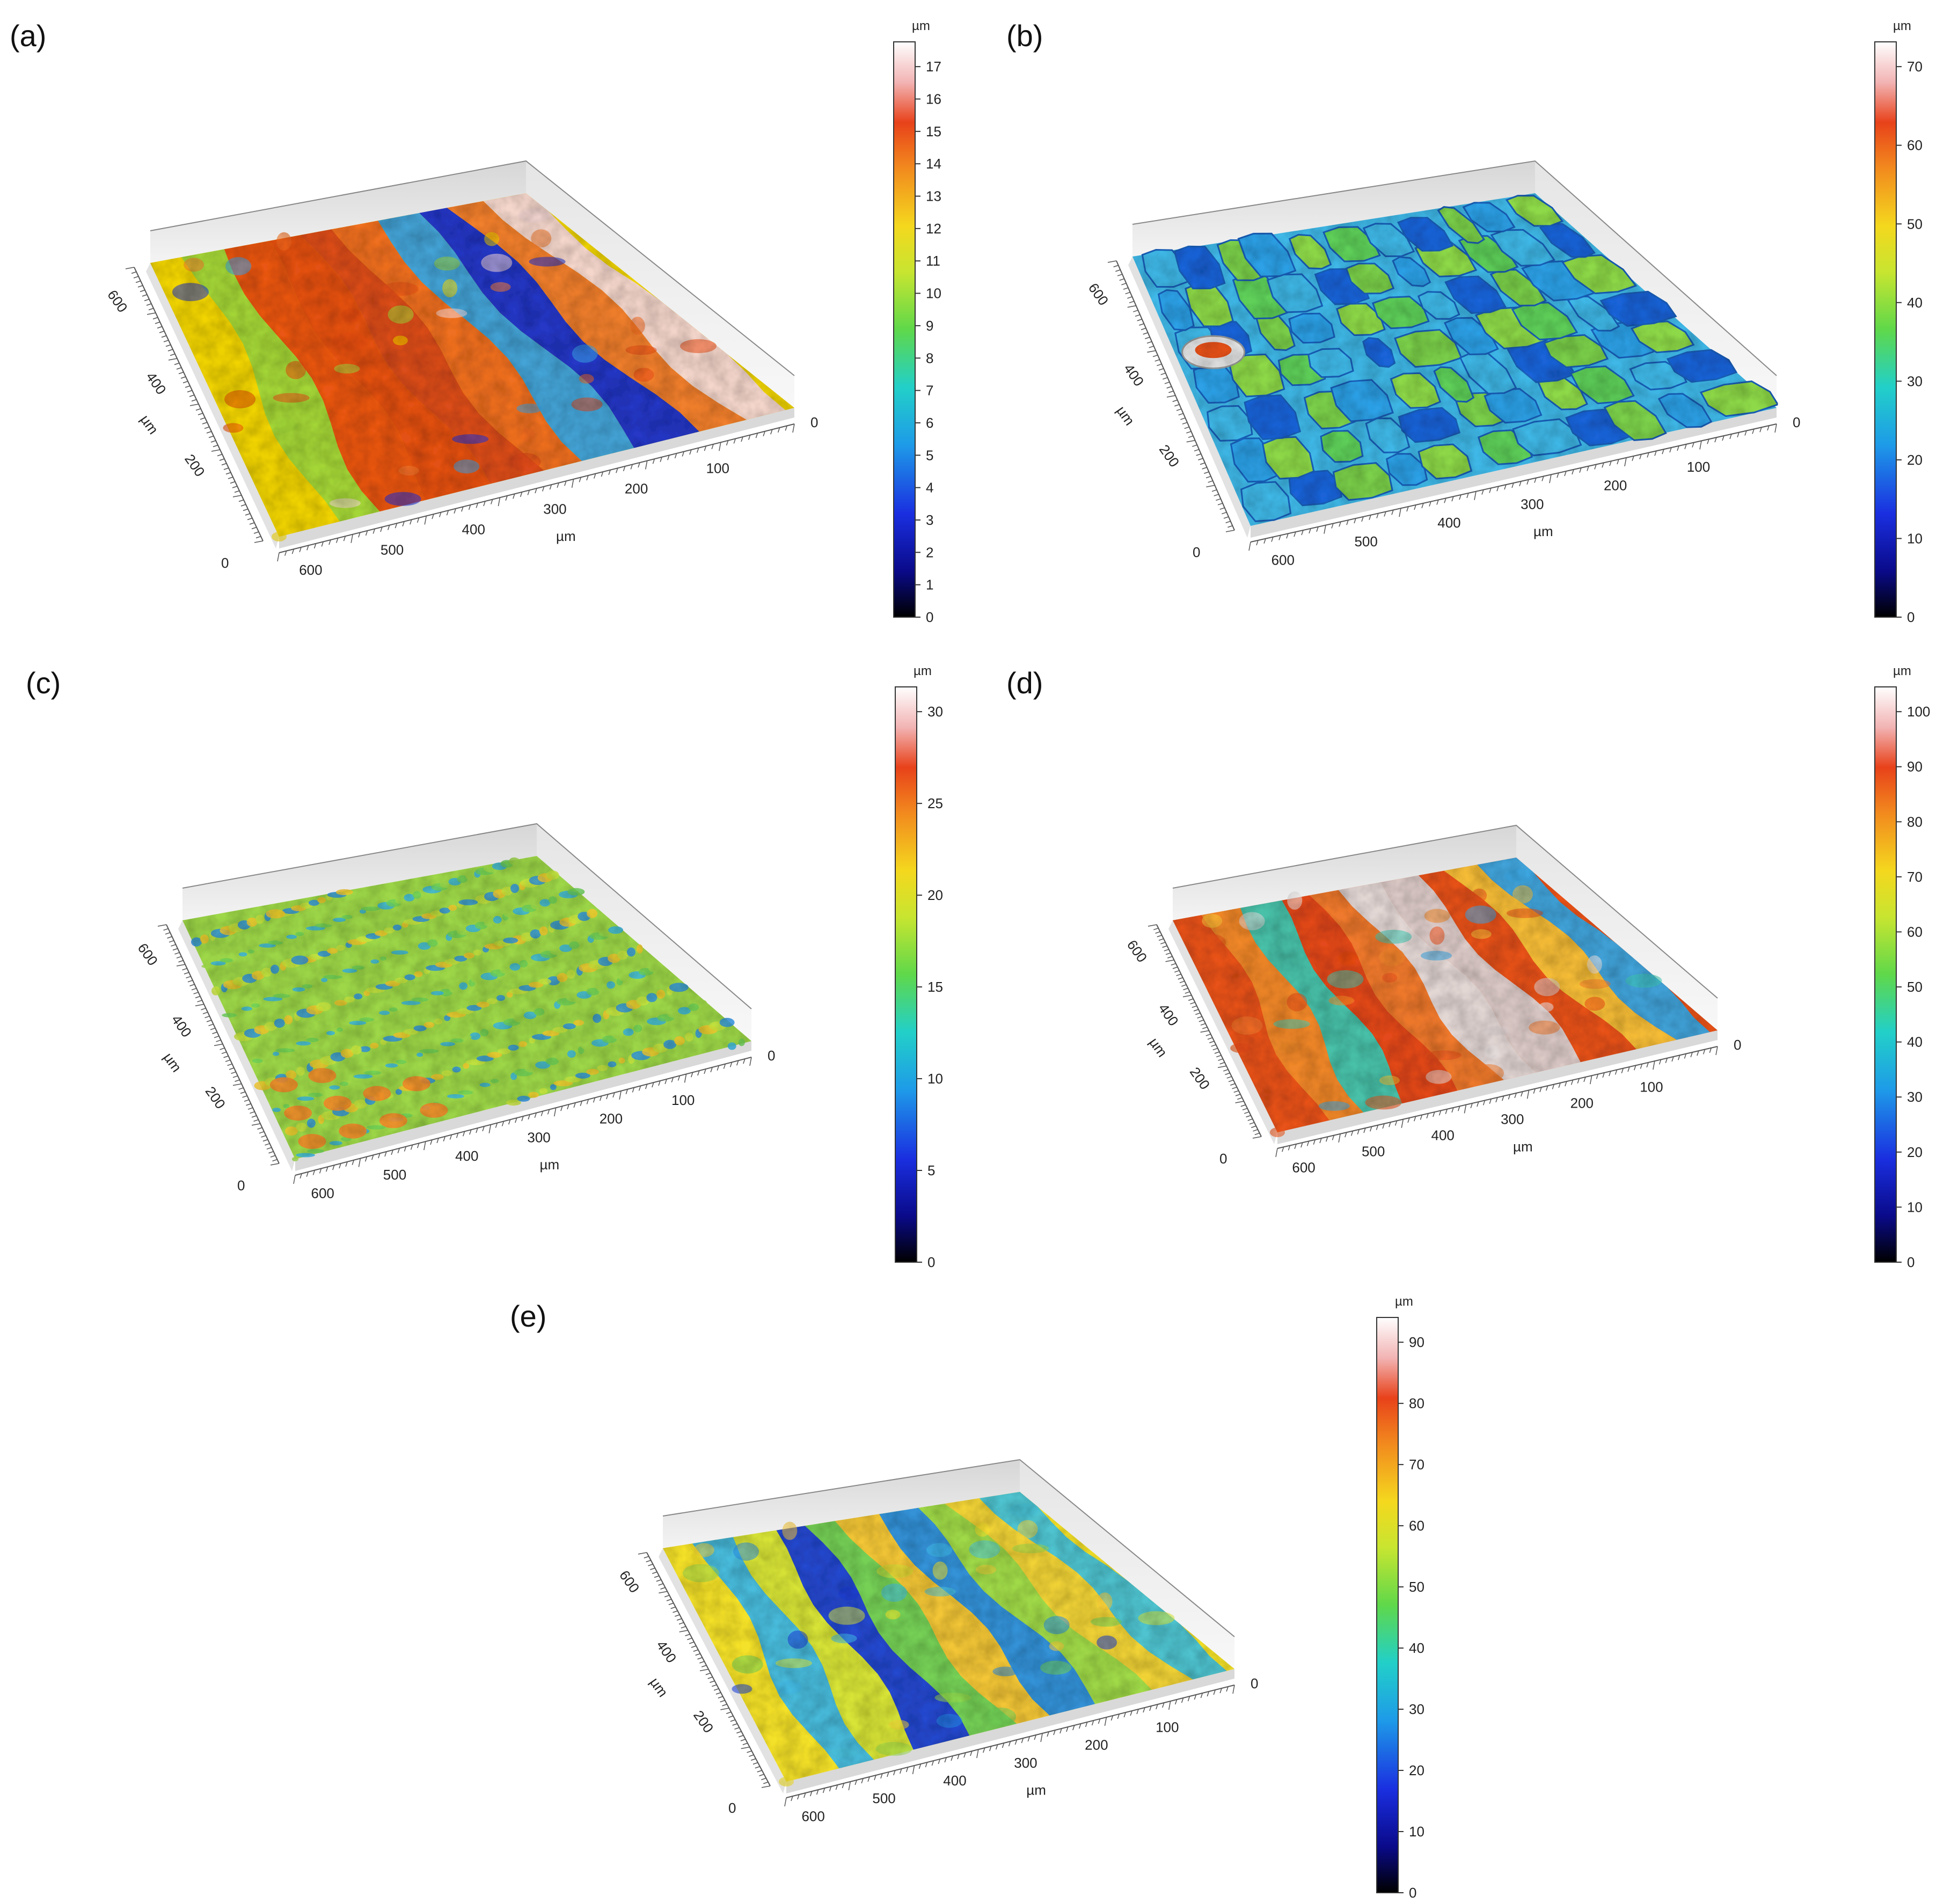  Describe the element at coordinates (298, 1113) in the screenshot. I see `surface-spot` at that location.